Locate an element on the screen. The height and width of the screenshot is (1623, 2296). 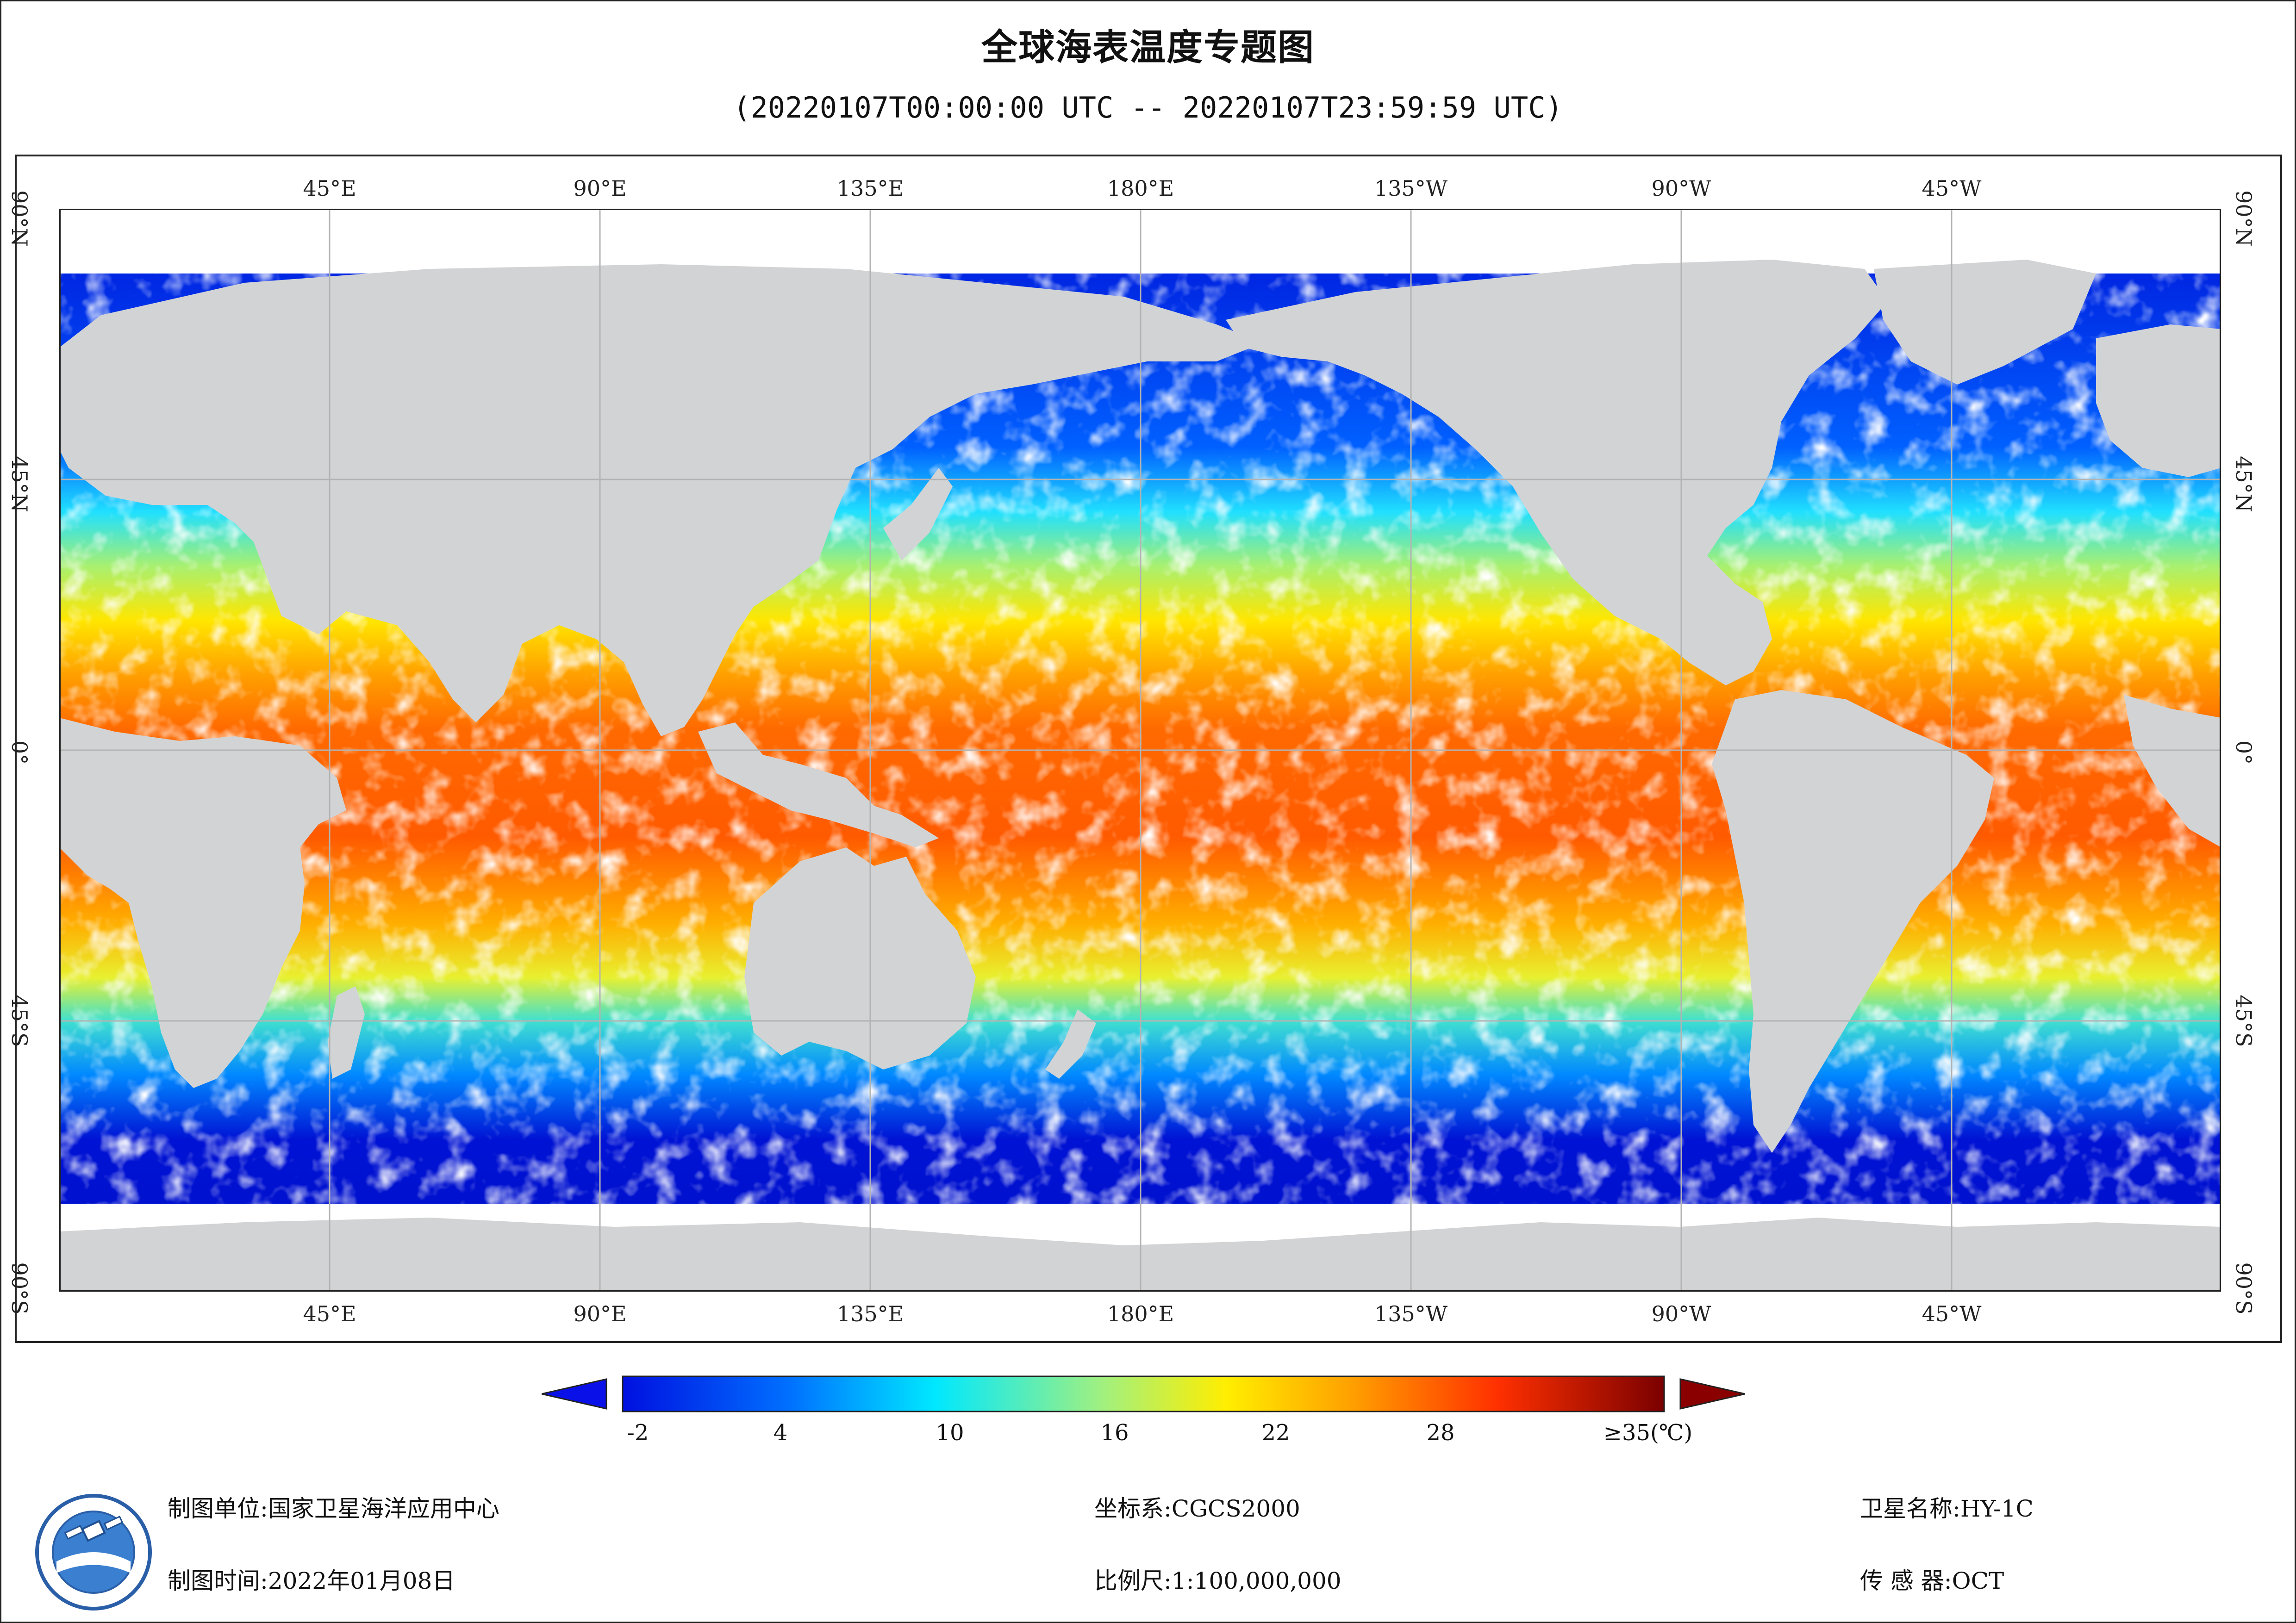
japan-land is located at coordinates (918, 514).